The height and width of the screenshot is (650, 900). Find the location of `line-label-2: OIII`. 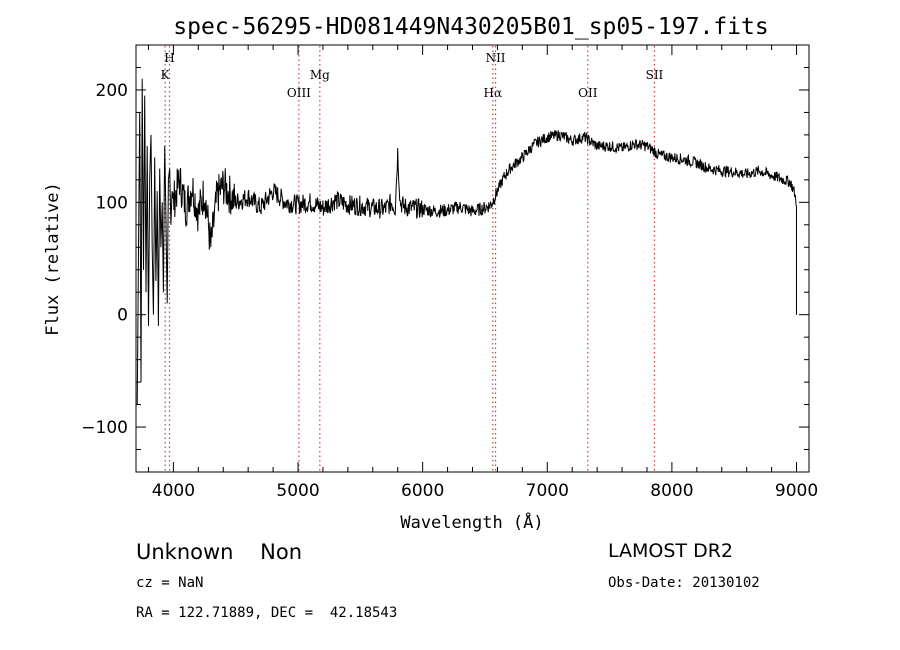

line-label-2: OIII is located at coordinates (299, 93).